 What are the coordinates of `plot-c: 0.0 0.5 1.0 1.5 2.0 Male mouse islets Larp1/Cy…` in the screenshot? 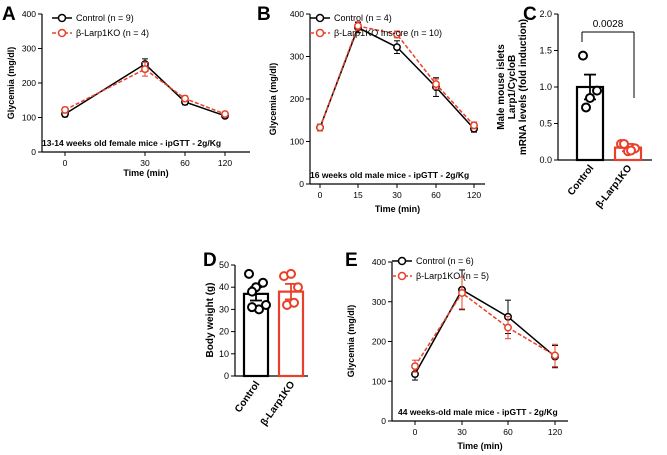 It's located at (574, 110).